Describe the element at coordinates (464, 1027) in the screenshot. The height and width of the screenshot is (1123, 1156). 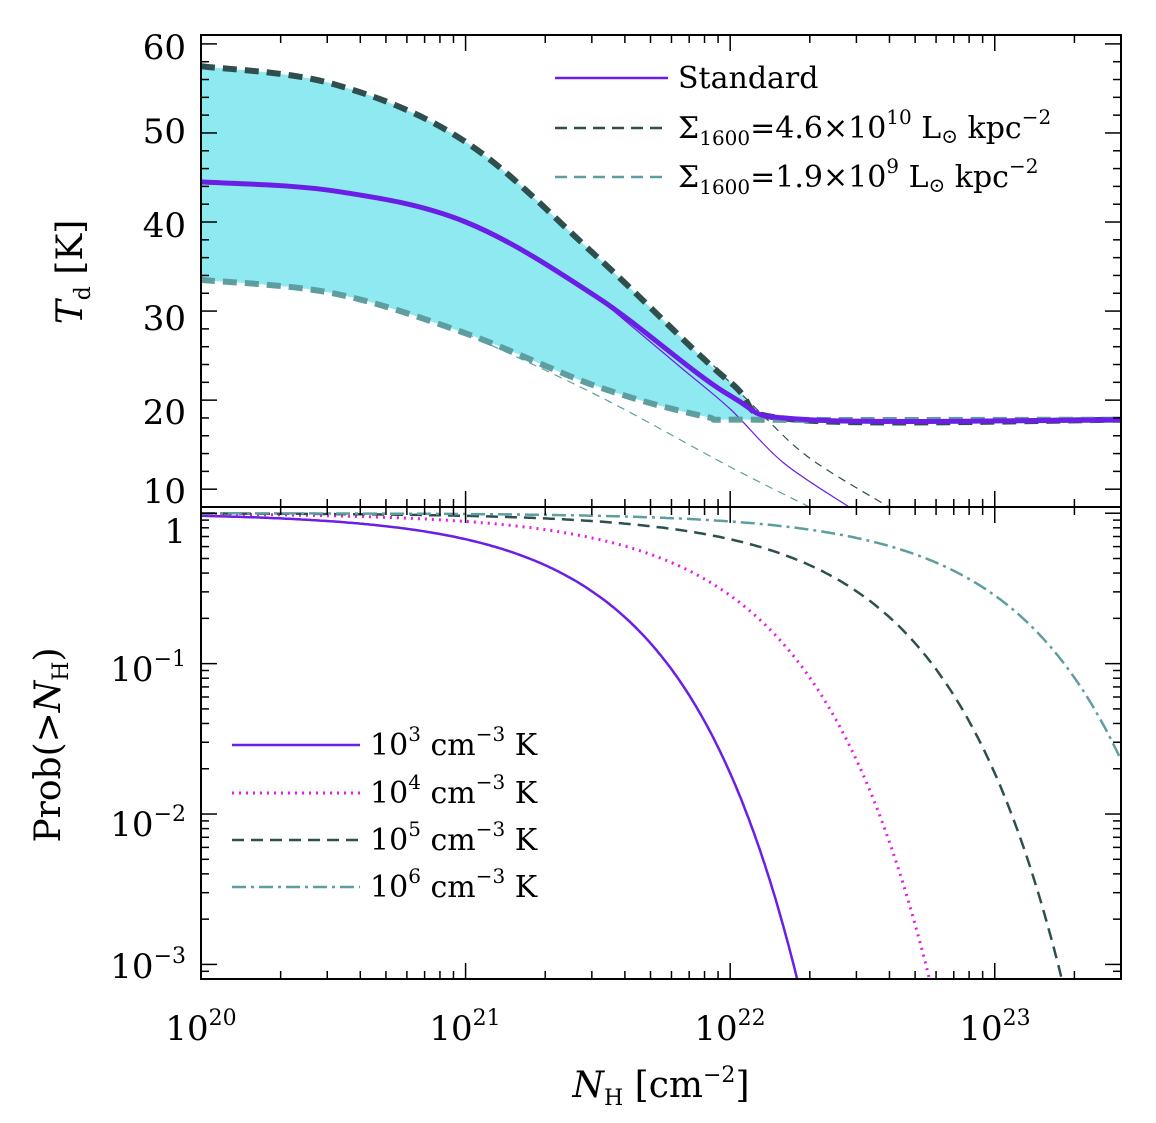
I see `x-tick-1e21: 1021` at that location.